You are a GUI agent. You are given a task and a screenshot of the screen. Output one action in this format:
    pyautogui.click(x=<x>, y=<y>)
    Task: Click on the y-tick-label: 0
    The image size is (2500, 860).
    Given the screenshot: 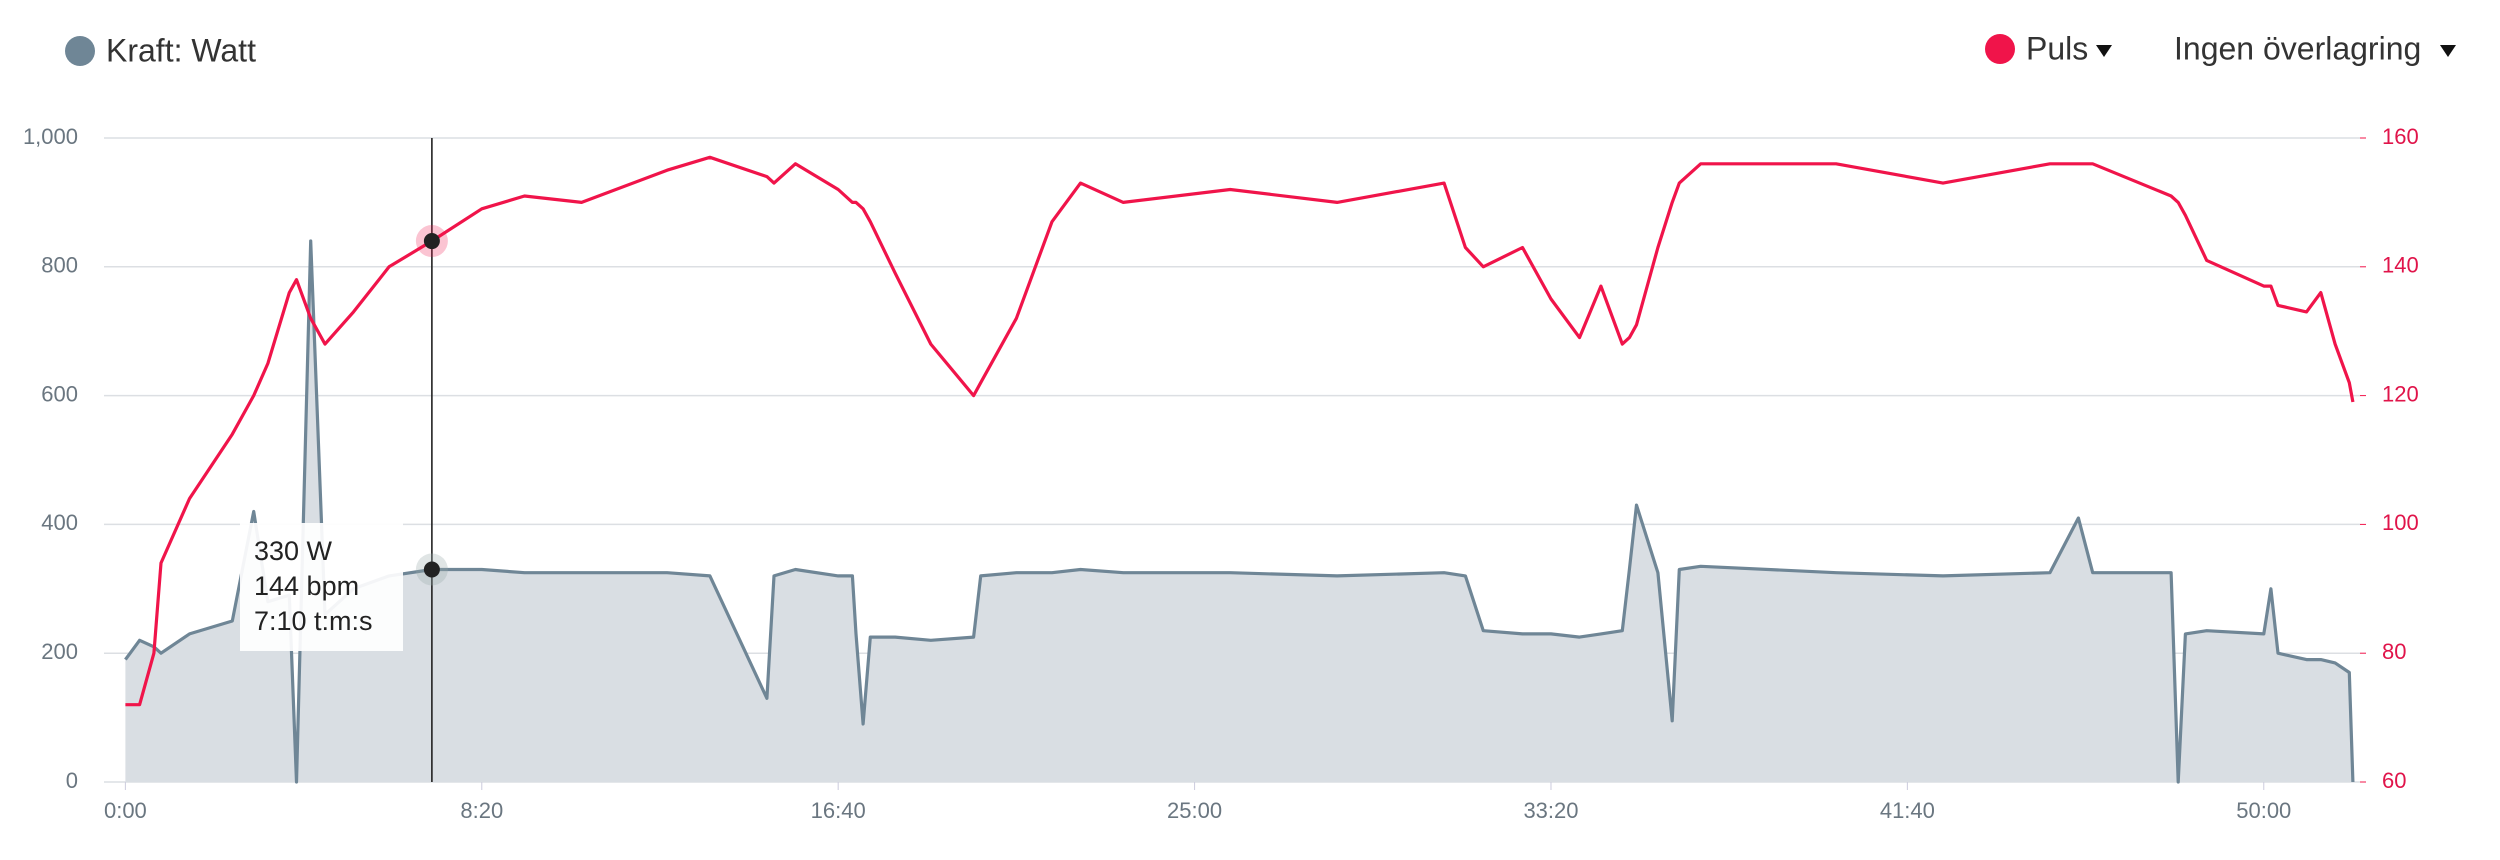 What is the action you would take?
    pyautogui.click(x=72, y=780)
    